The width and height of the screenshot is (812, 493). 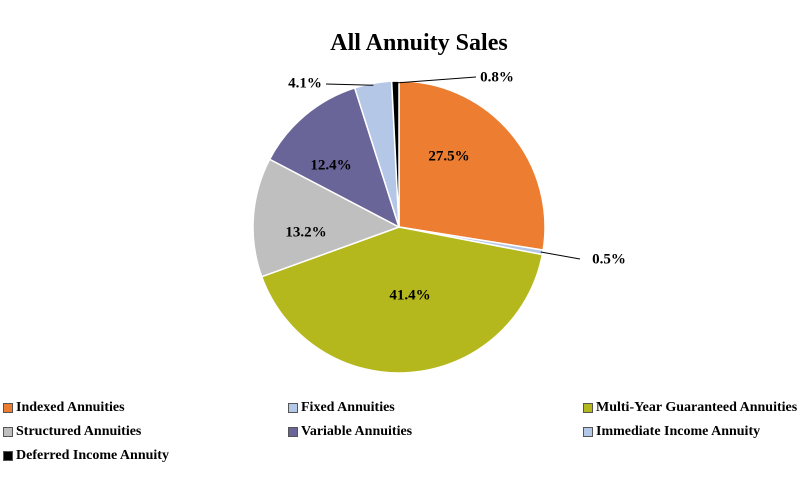 I want to click on legend-item-immediate-income-annuity: Immediate Income Annuity, so click(x=671, y=432).